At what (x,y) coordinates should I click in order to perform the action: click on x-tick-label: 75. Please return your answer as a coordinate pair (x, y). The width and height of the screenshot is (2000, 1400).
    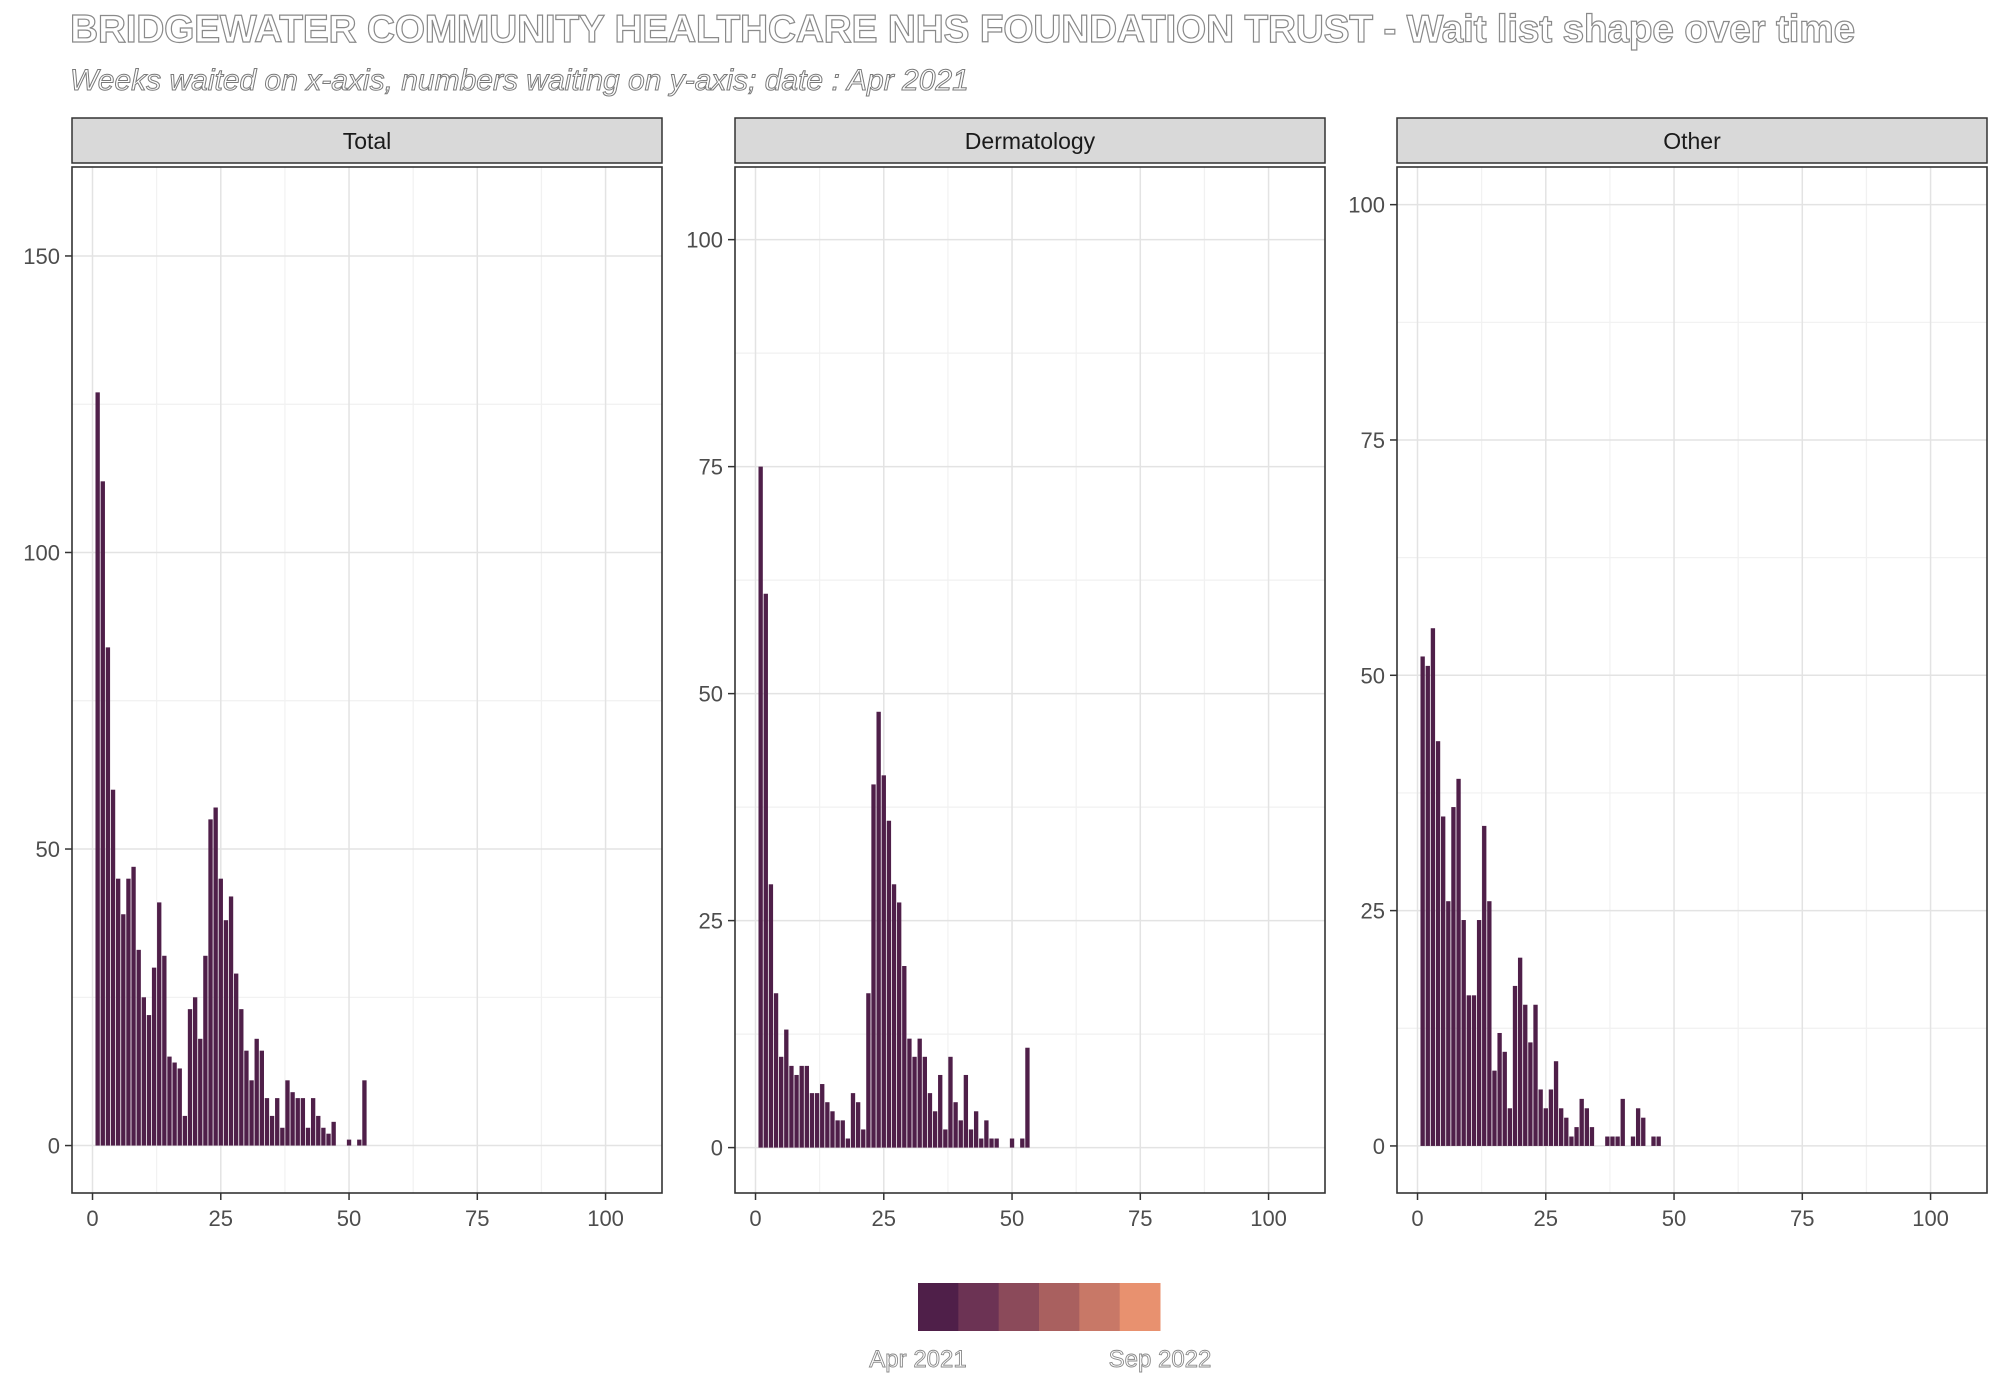
    Looking at the image, I should click on (477, 1218).